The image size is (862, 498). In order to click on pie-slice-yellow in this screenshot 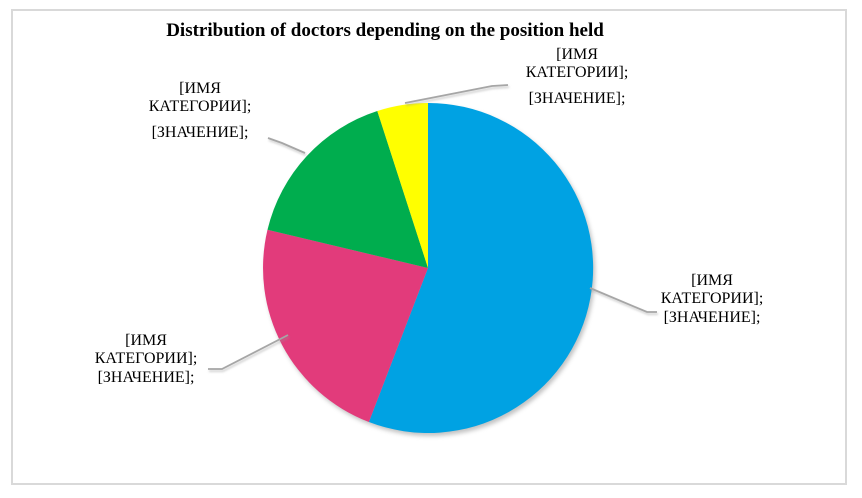, I will do `click(402, 185)`.